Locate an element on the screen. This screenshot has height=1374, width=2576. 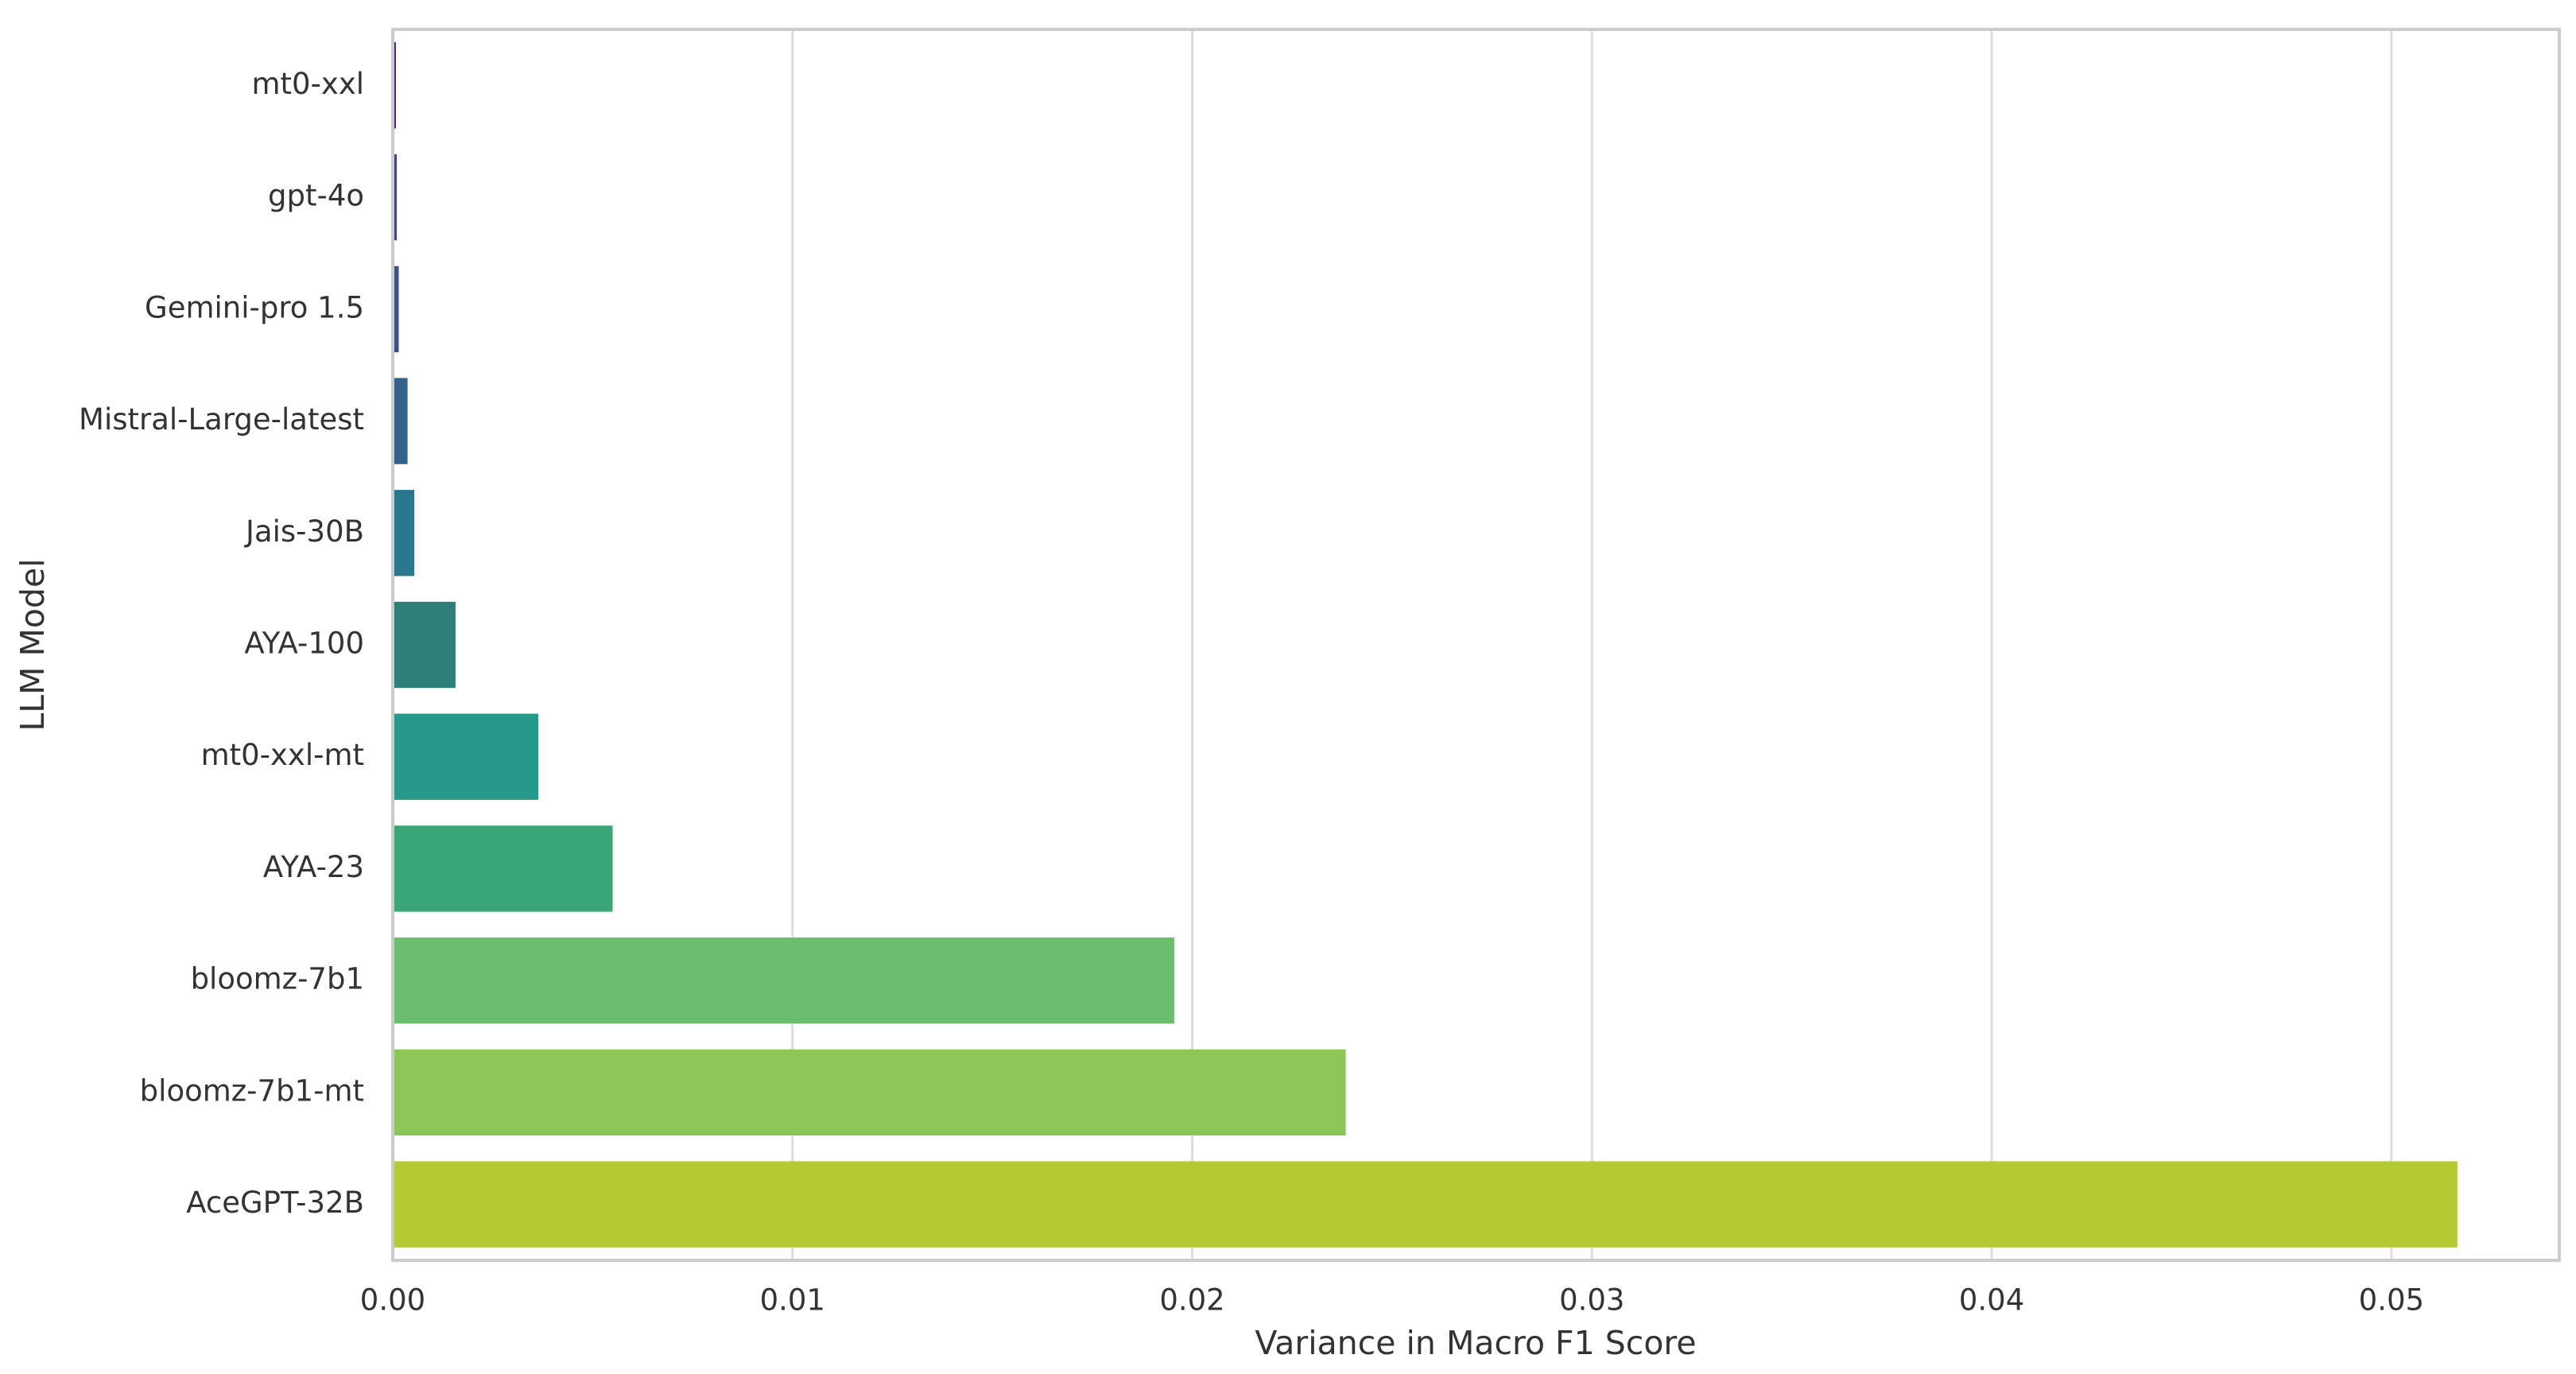
y-tick-label: Jais-30B is located at coordinates (304, 531).